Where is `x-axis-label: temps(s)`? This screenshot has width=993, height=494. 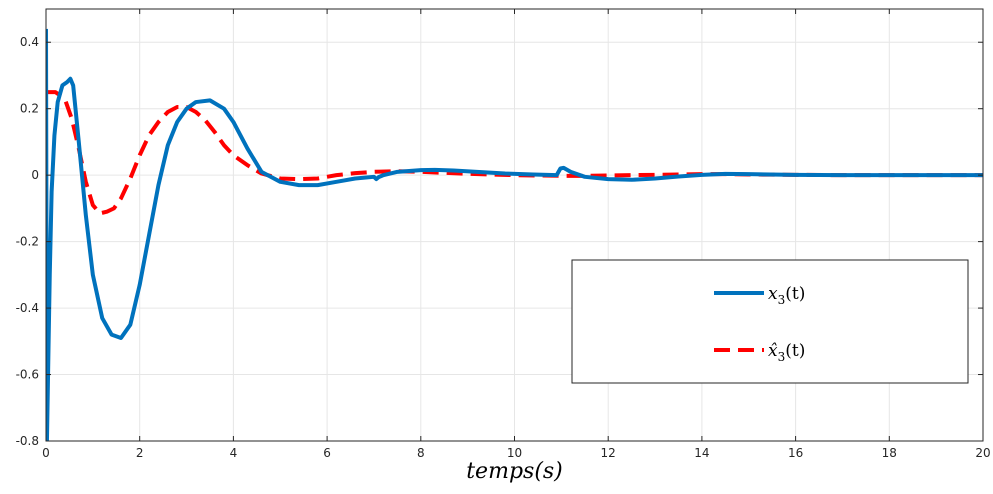 x-axis-label: temps(s) is located at coordinates (514, 471).